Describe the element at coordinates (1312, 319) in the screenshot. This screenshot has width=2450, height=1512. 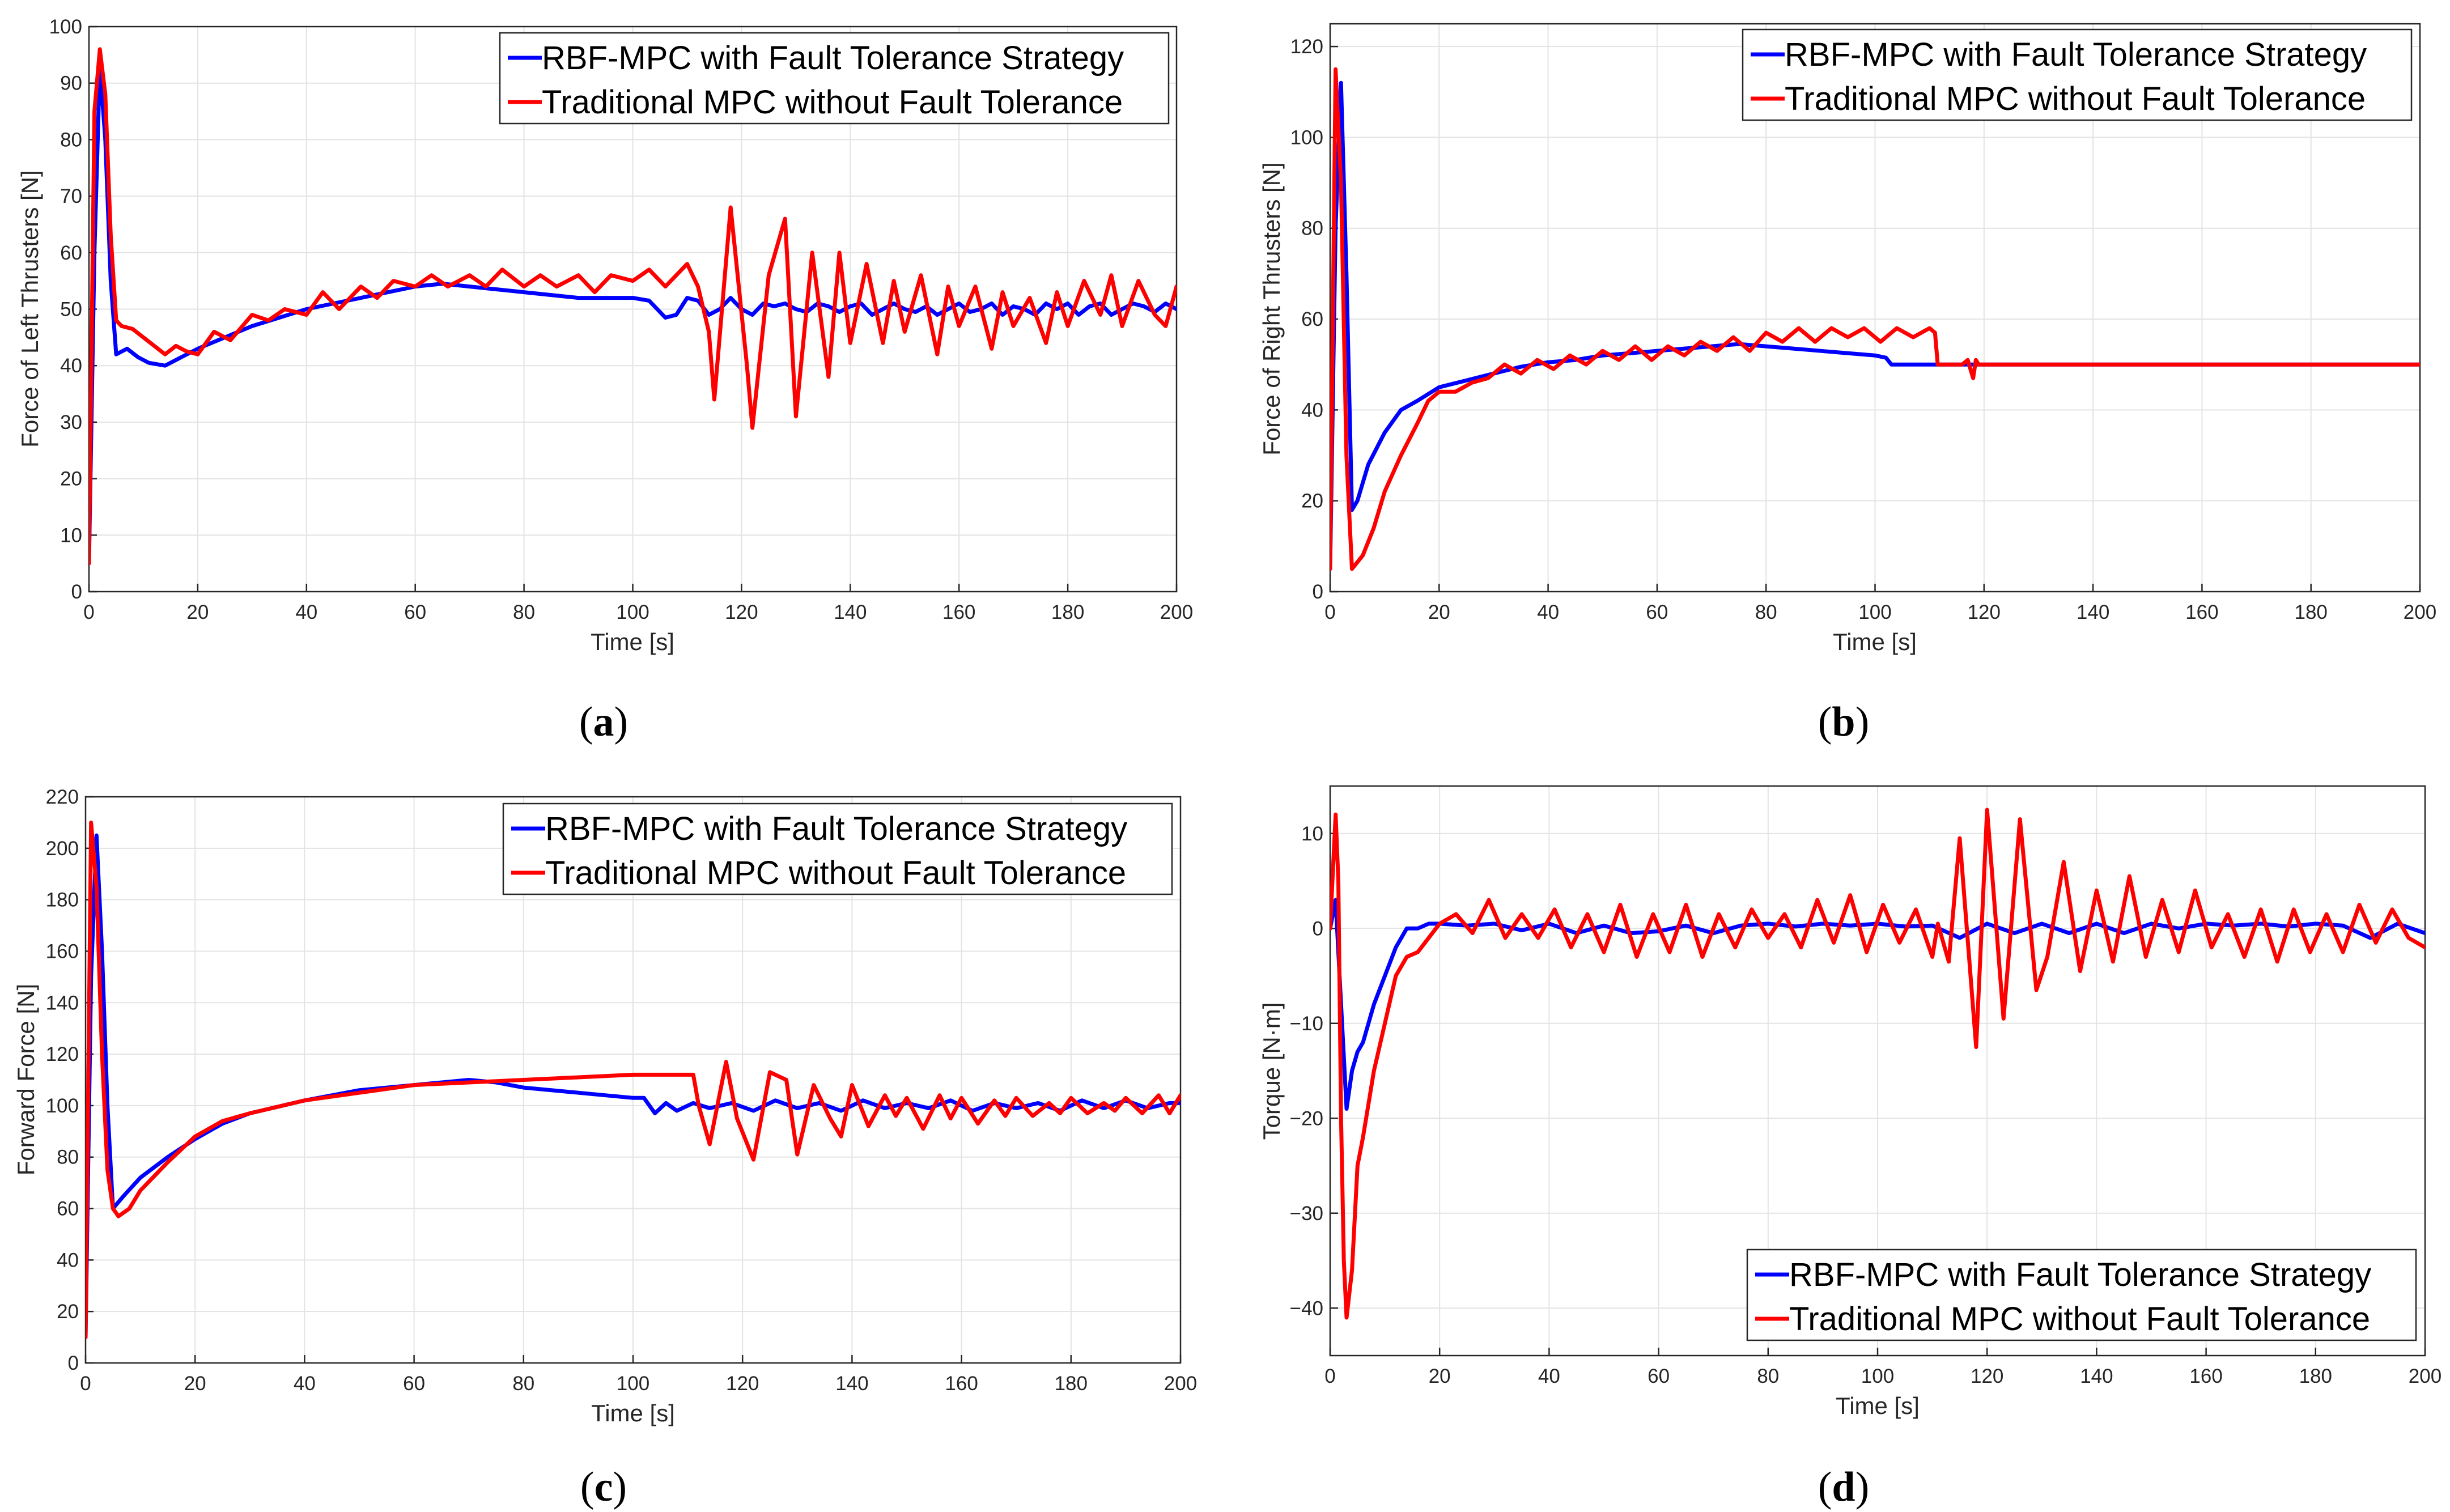
I see `subplot-b-ytick-label: 60` at that location.